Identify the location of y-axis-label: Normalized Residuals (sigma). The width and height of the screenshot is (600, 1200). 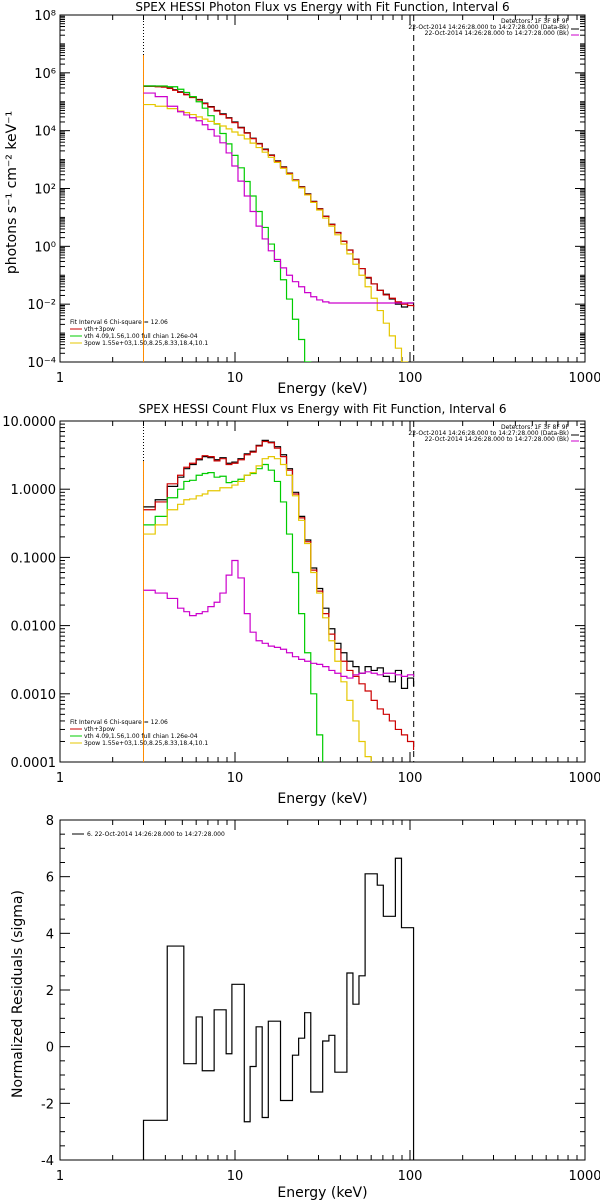
(18, 994).